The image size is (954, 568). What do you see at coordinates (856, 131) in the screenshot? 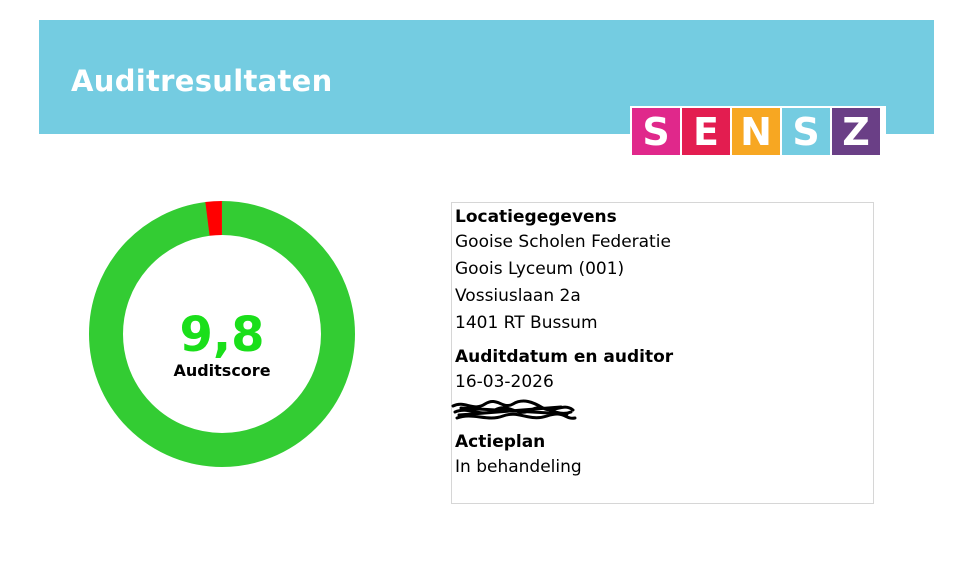
I see `logo-letter-z: Z` at bounding box center [856, 131].